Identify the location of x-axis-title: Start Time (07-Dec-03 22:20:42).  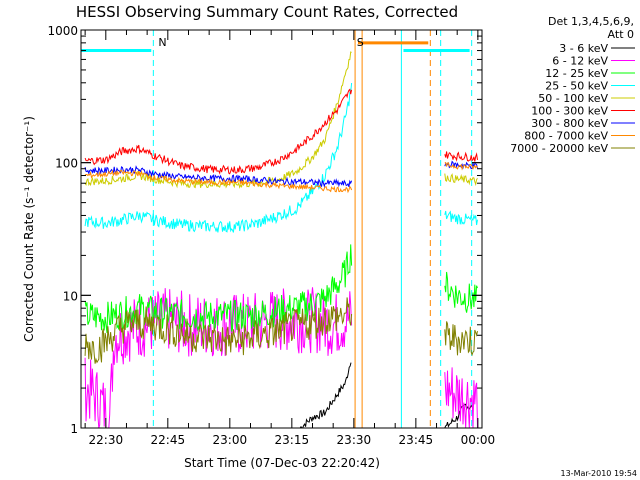
(282, 463).